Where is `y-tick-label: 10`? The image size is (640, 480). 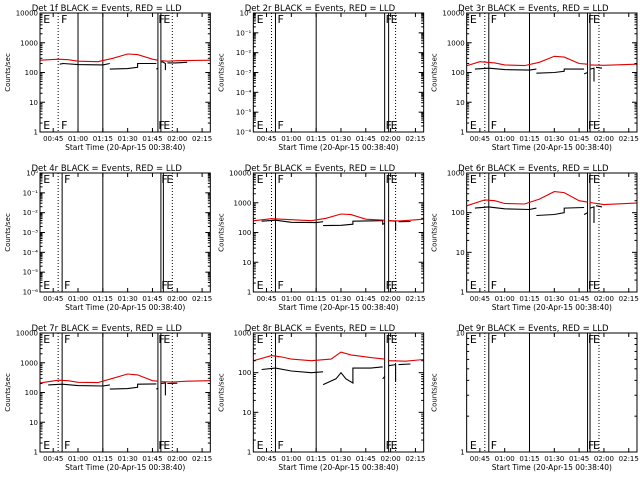 y-tick-label: 10 is located at coordinates (460, 253).